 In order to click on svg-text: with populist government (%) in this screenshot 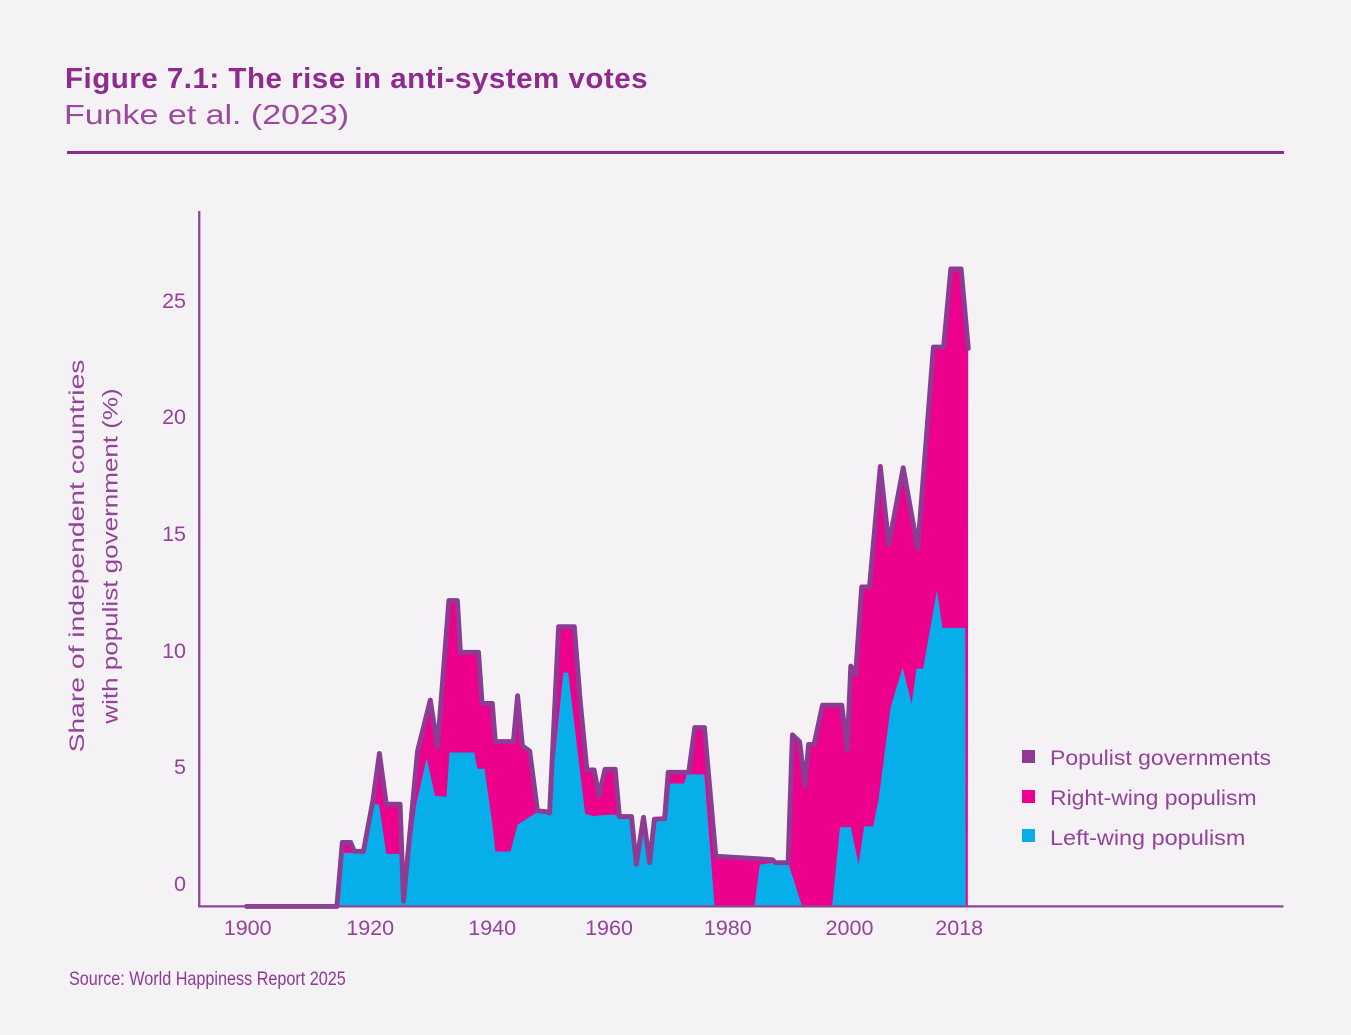, I will do `click(111, 556)`.